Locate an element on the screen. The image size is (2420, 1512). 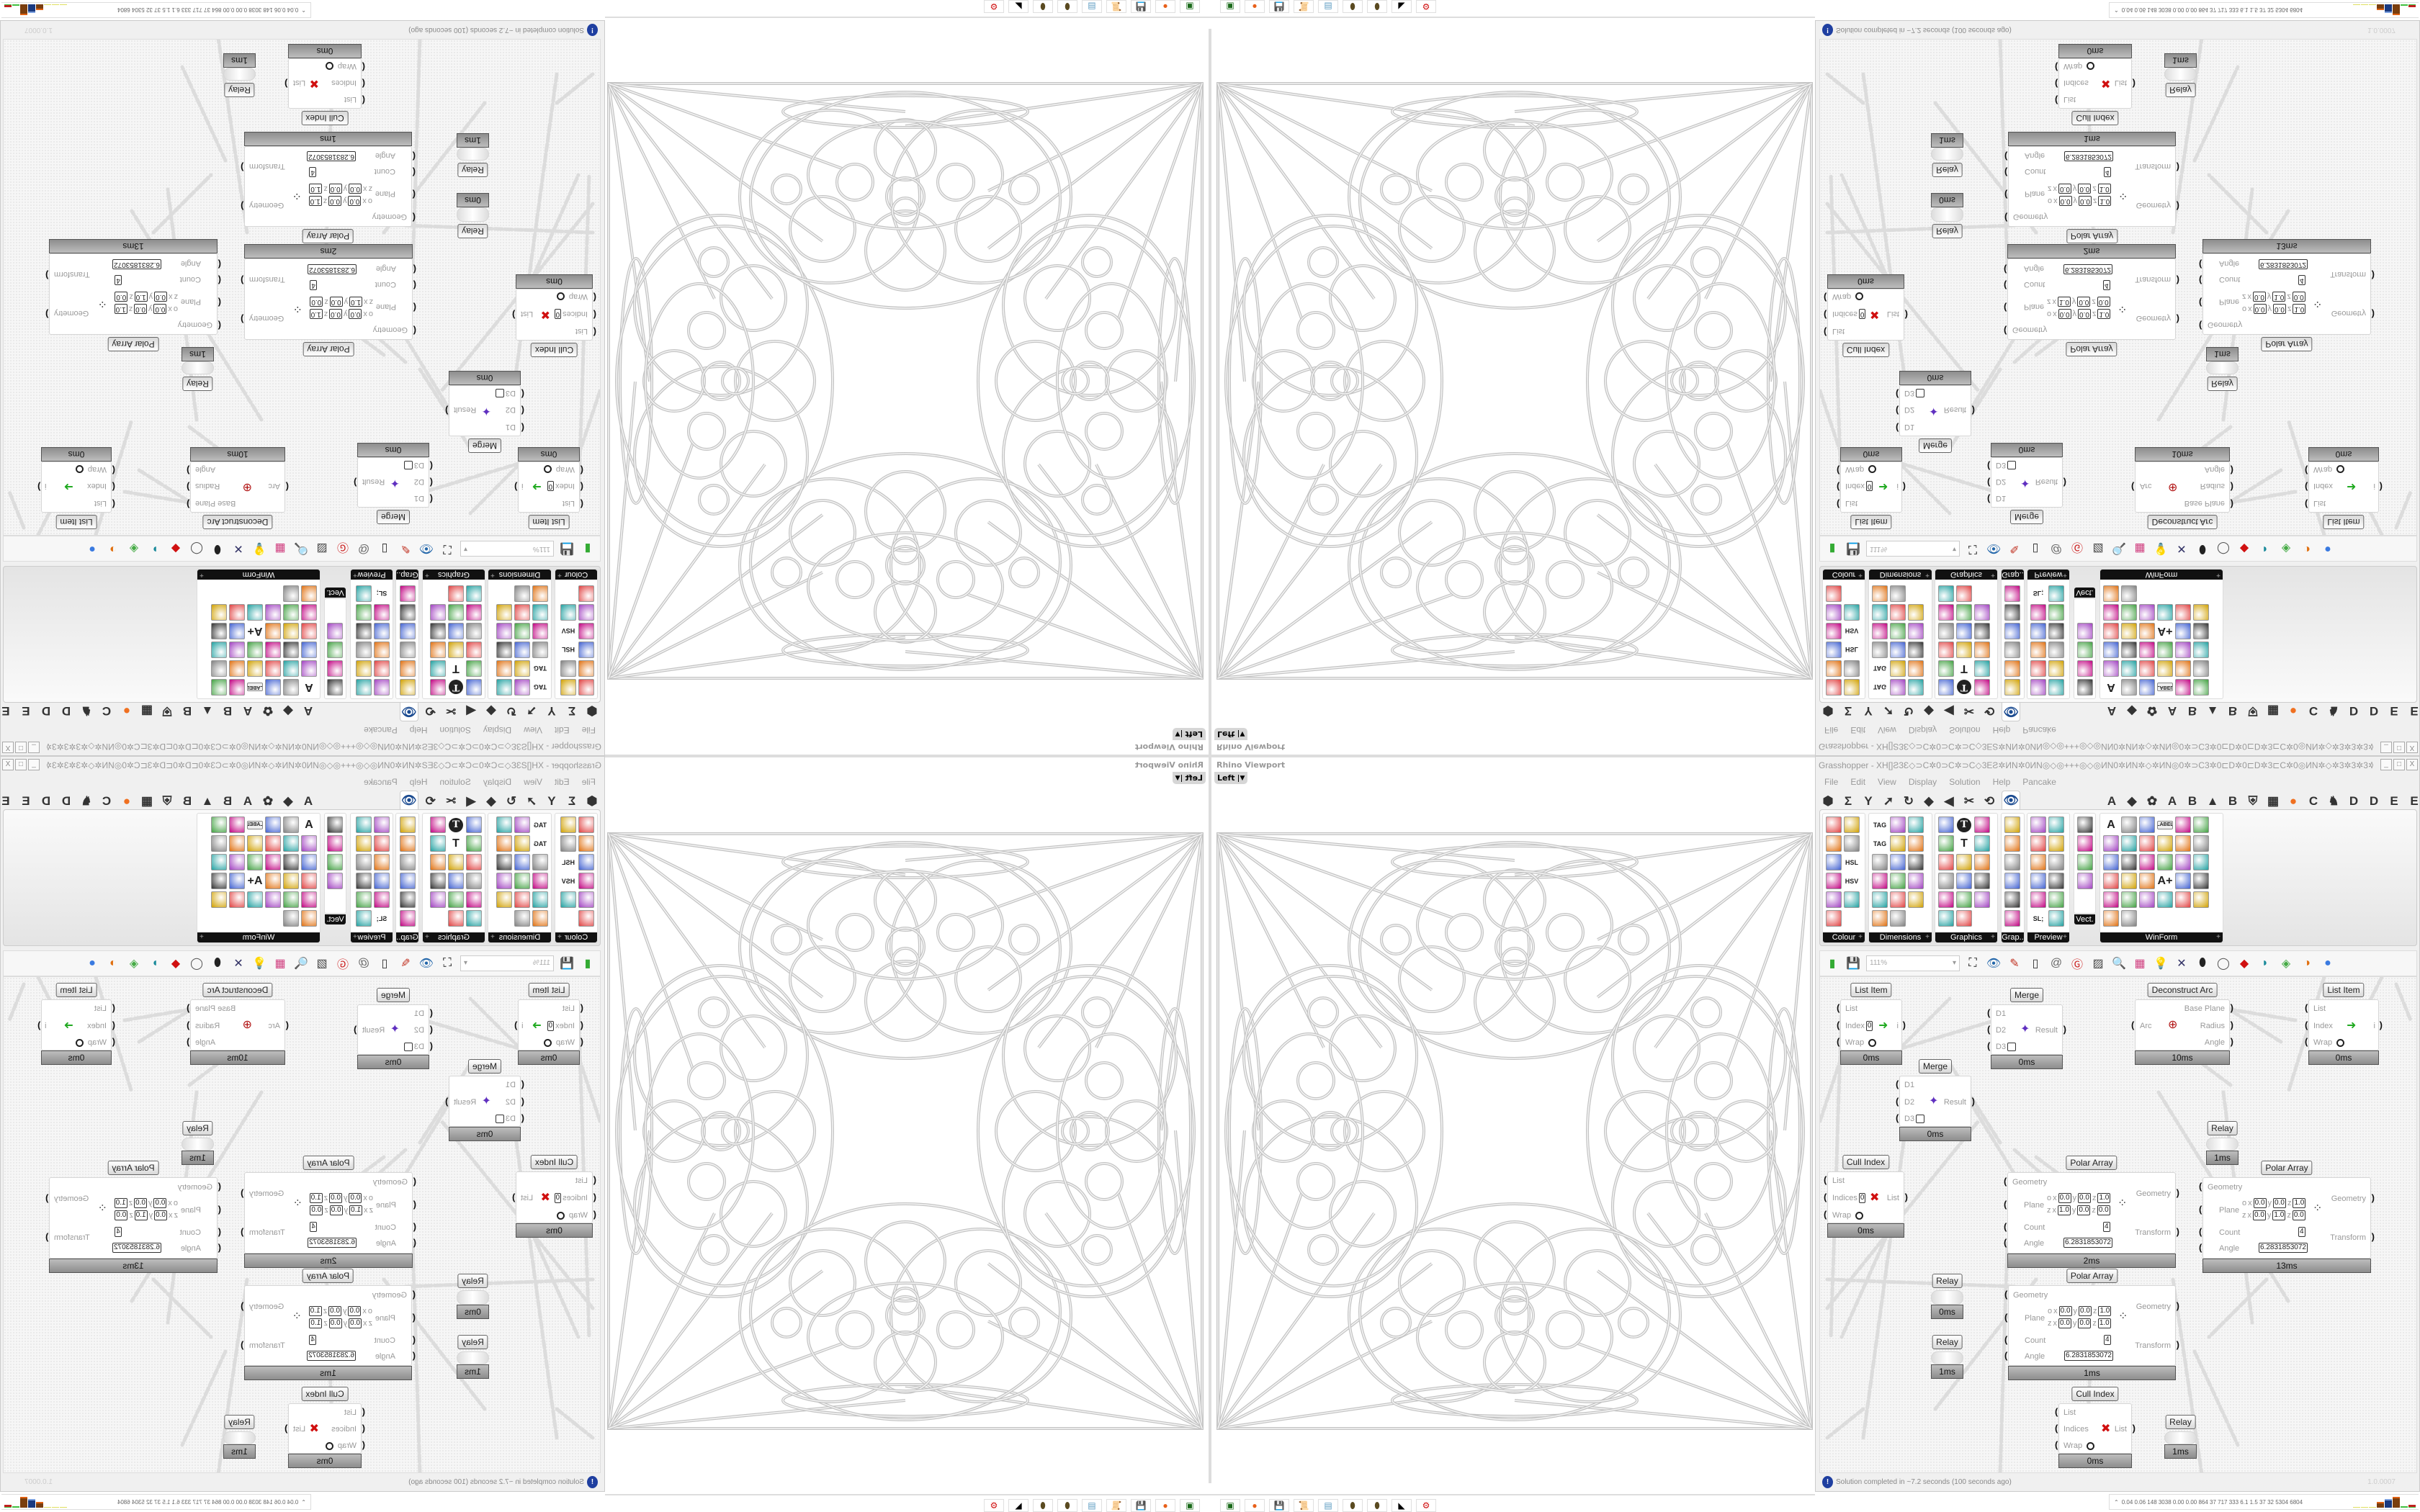
blur-icon is located at coordinates (474, 650).